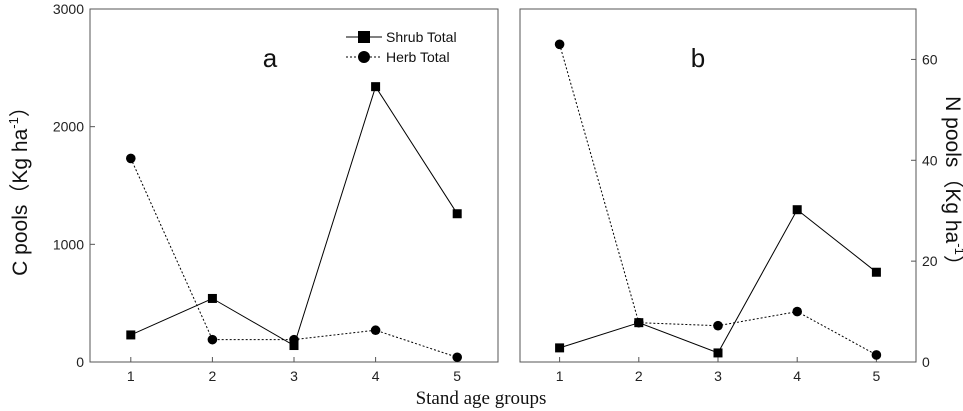 The image size is (963, 411). I want to click on legend-herb-marker, so click(364, 57).